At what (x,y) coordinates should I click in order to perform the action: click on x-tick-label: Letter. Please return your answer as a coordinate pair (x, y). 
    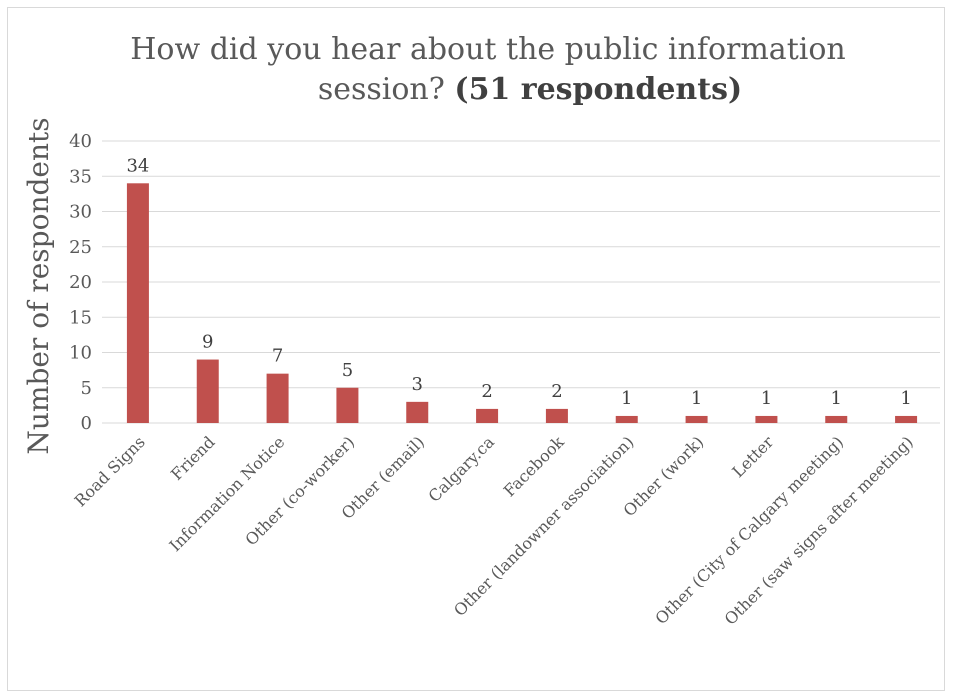
    Looking at the image, I should click on (752, 456).